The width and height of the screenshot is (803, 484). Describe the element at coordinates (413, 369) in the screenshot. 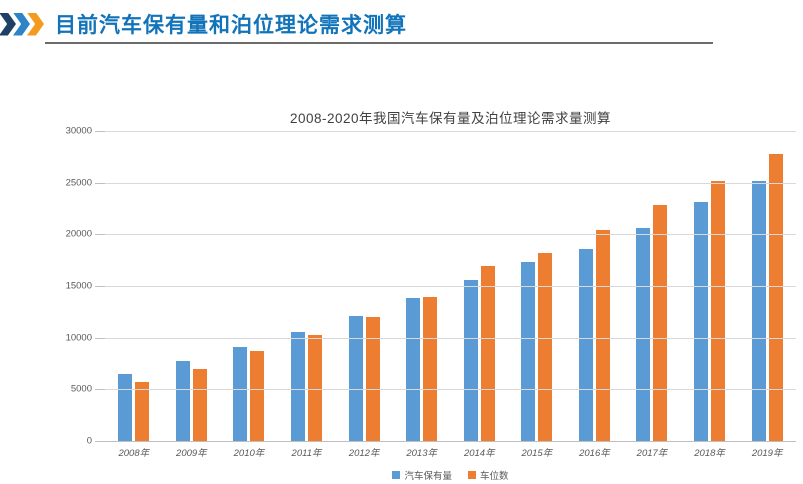

I see `bar-汽车保有量-2013年` at that location.